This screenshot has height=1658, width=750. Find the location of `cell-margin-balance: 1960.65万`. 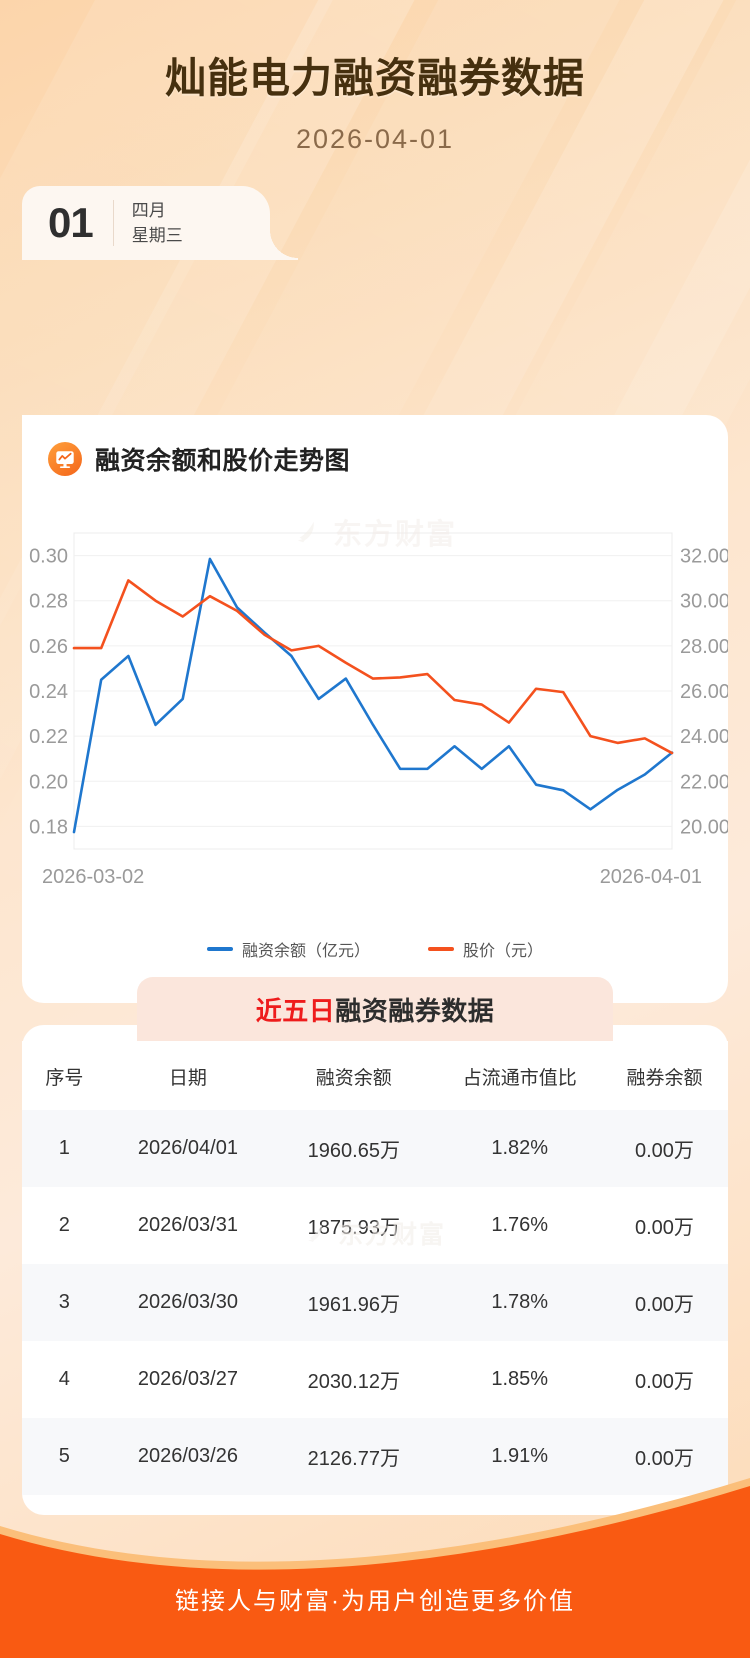

cell-margin-balance: 1960.65万 is located at coordinates (353, 1151).